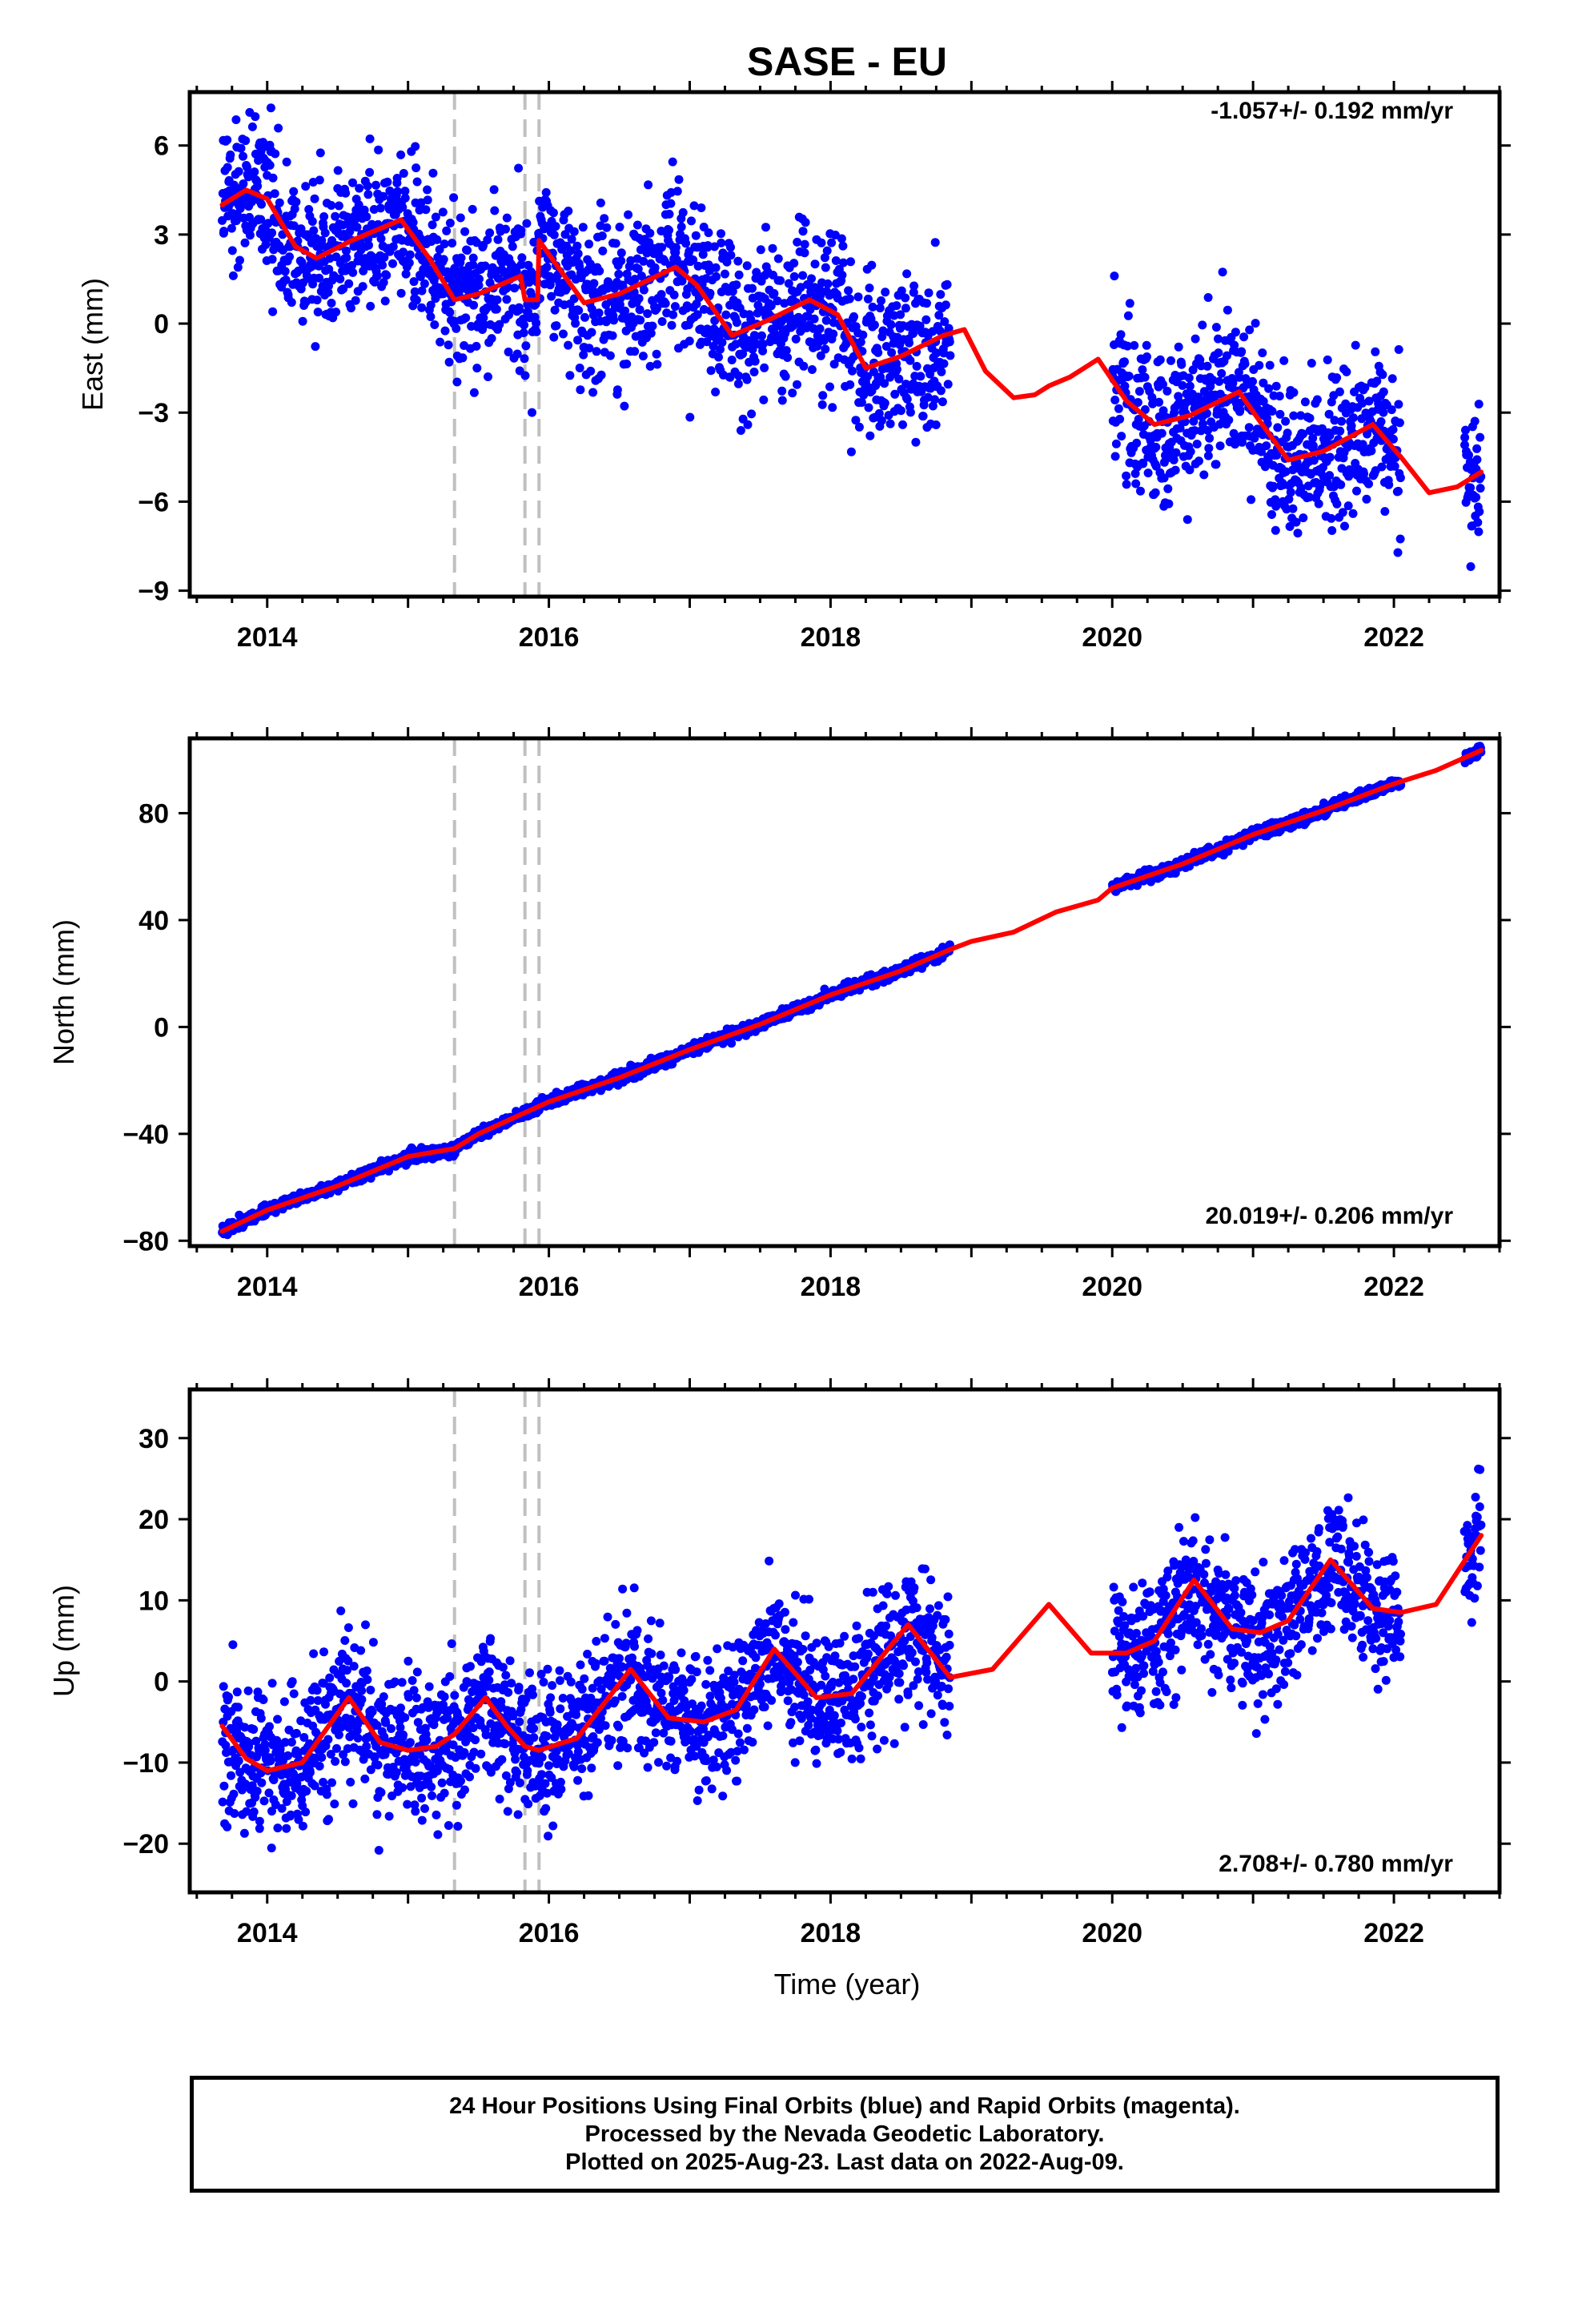  Describe the element at coordinates (831, 637) in the screenshot. I see `x-tick-label: 2018` at that location.